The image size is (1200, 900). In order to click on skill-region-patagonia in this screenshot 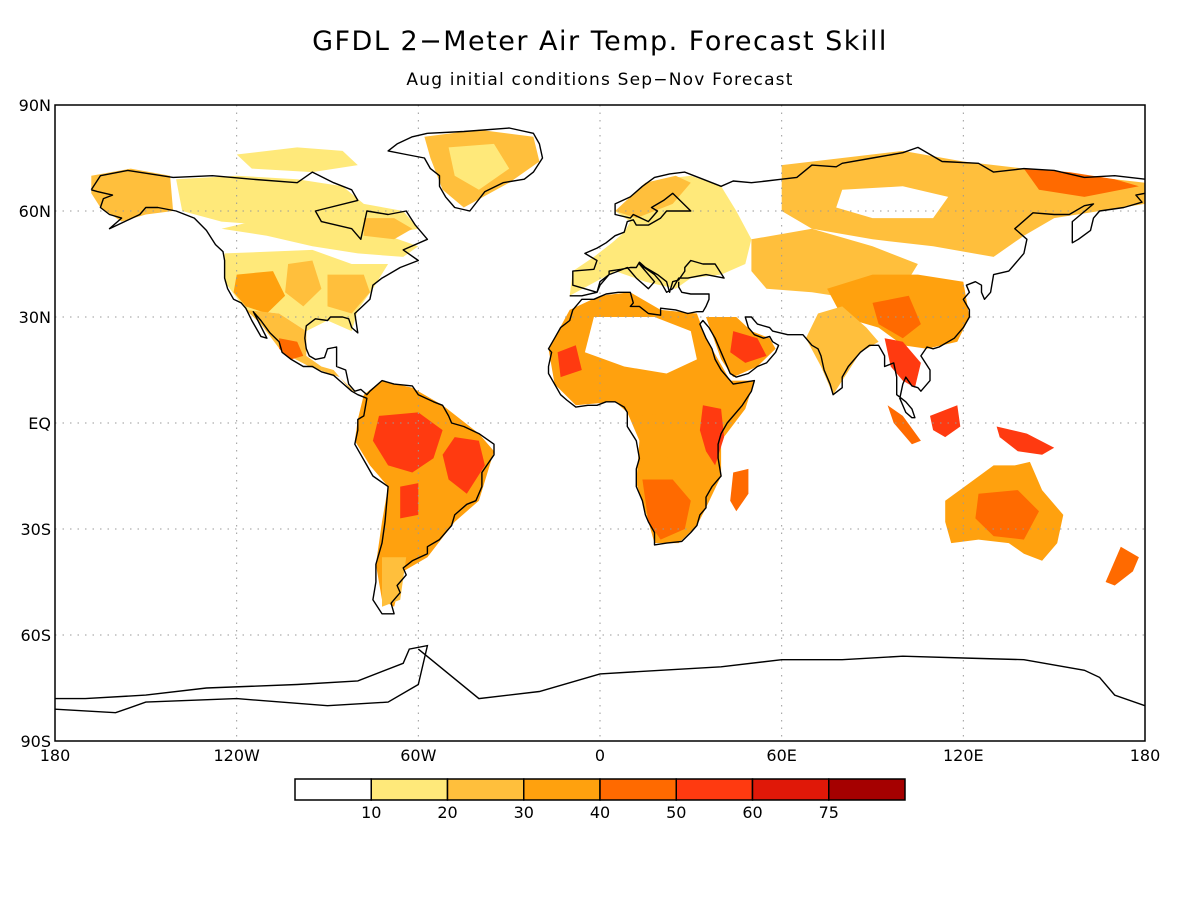, I will do `click(394, 582)`.